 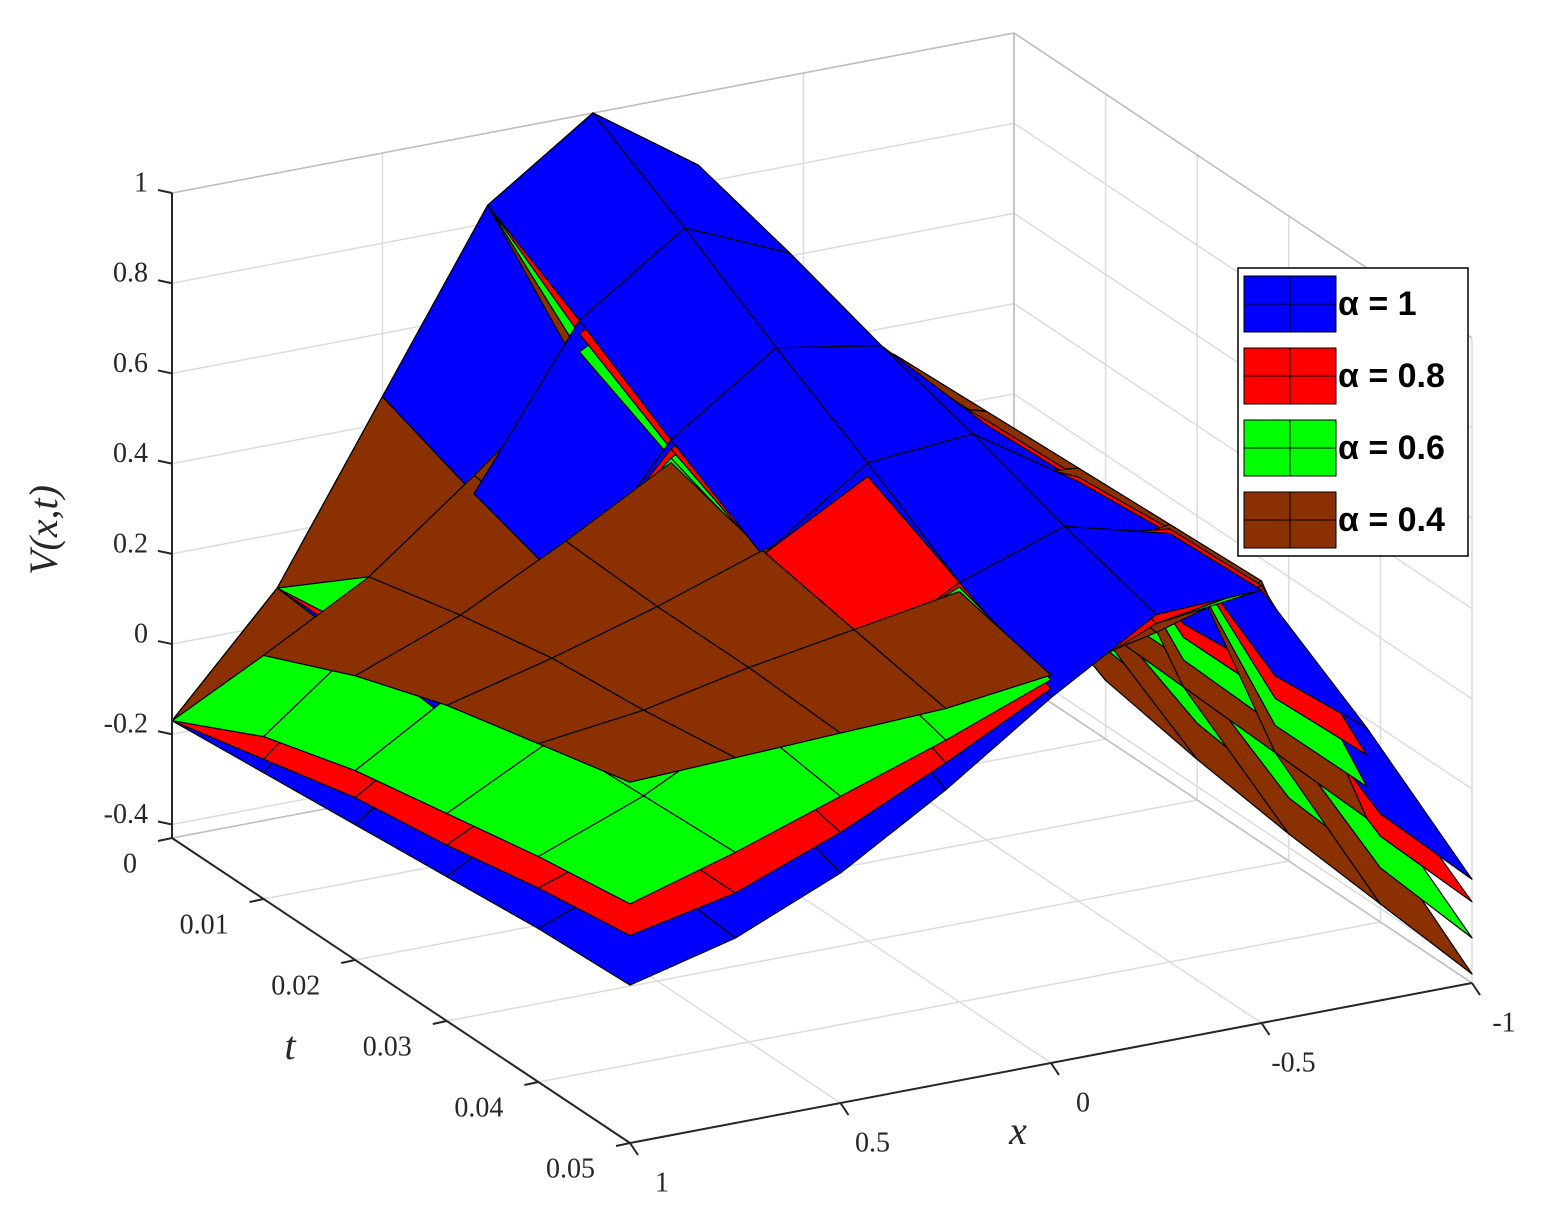 I want to click on z-tick-label: 0.6, so click(x=130, y=363).